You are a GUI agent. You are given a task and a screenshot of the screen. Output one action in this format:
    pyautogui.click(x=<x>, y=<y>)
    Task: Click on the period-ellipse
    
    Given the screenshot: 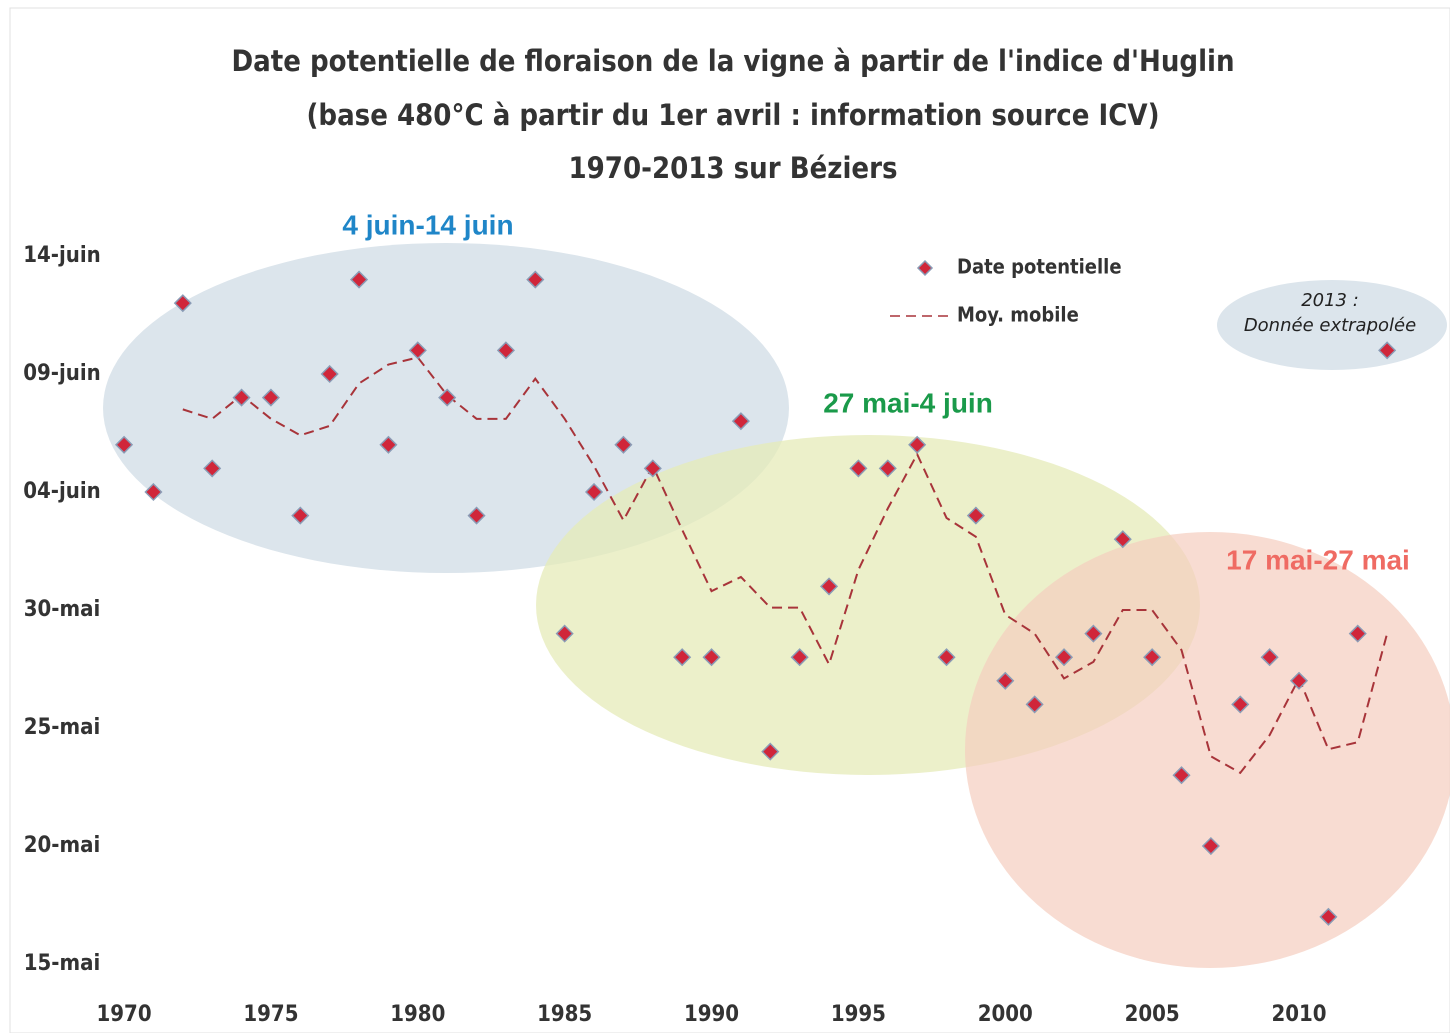 What is the action you would take?
    pyautogui.click(x=1207, y=750)
    